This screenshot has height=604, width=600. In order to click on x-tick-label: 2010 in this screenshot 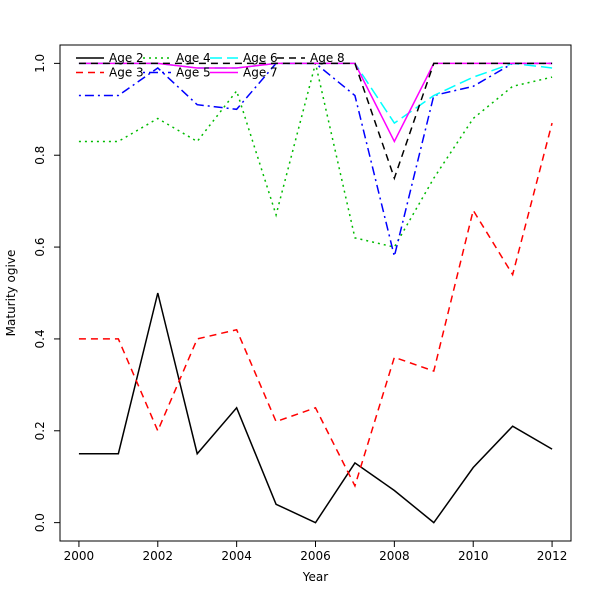, I will do `click(473, 556)`.